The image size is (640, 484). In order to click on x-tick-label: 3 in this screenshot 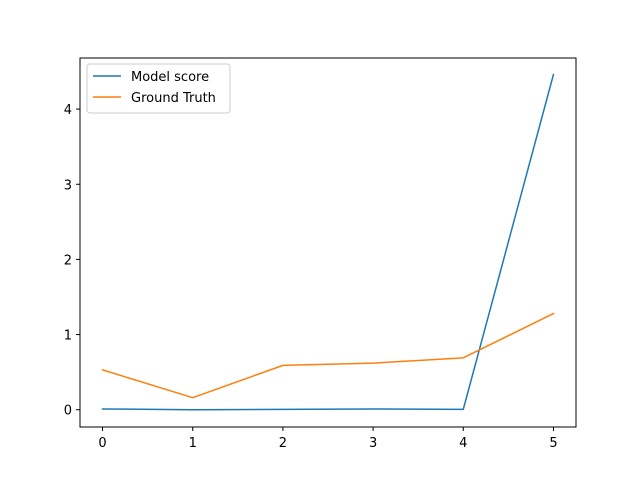, I will do `click(373, 443)`.